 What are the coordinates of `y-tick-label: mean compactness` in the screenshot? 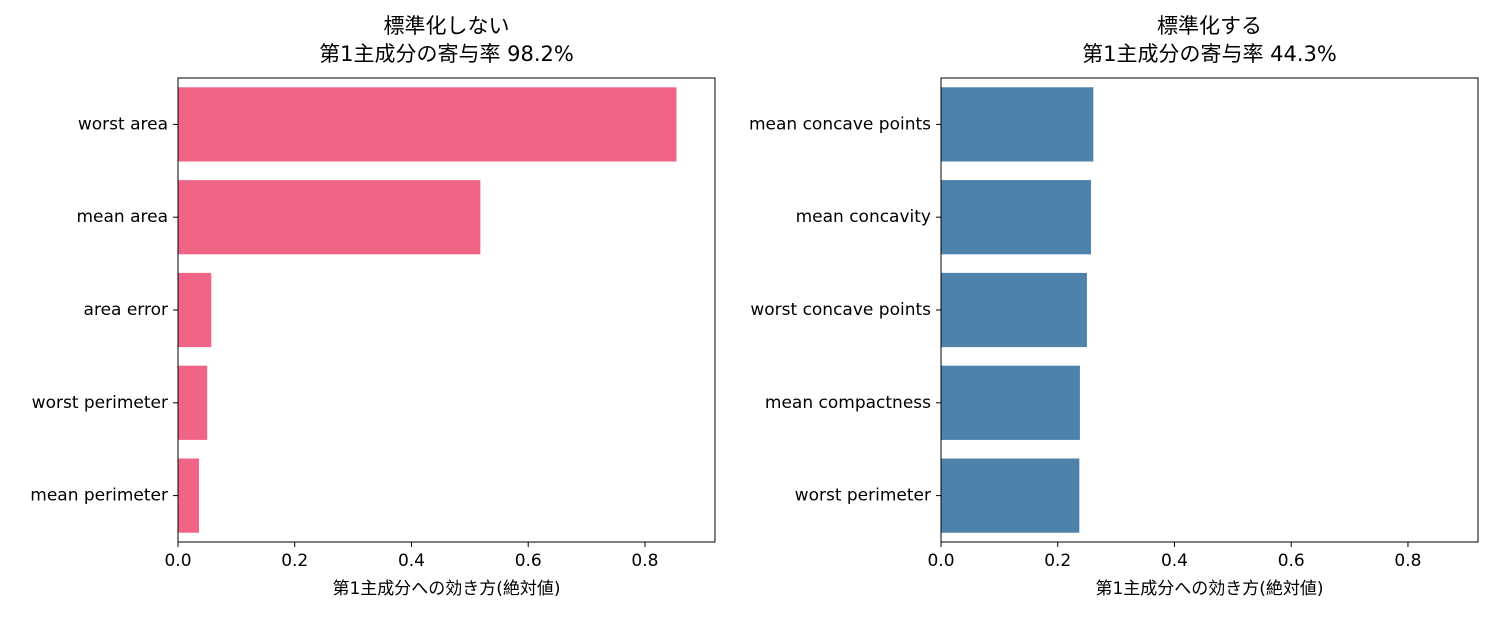 It's located at (848, 403).